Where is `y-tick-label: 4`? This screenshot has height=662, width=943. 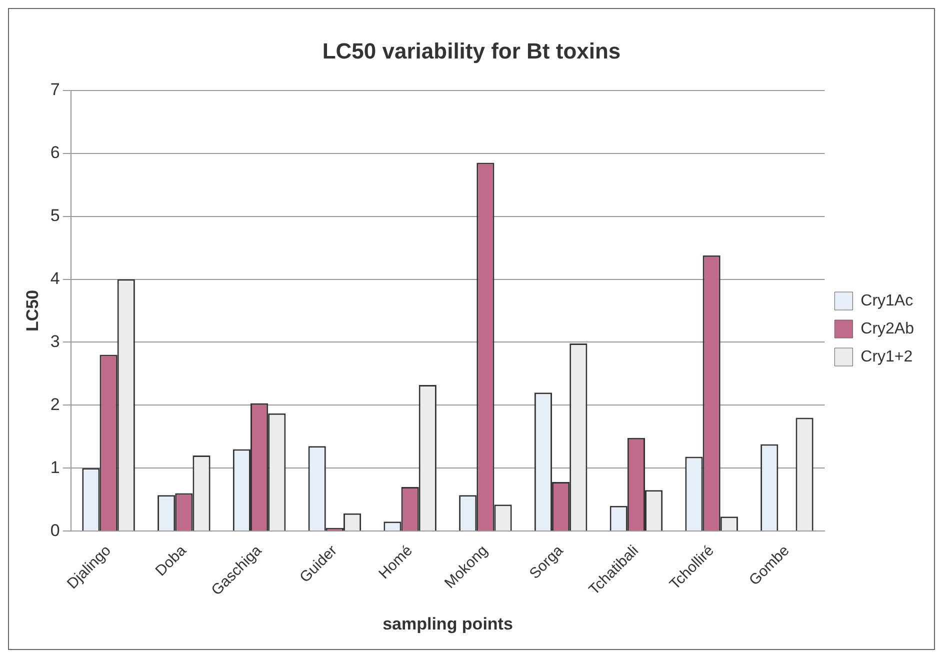 y-tick-label: 4 is located at coordinates (55, 278).